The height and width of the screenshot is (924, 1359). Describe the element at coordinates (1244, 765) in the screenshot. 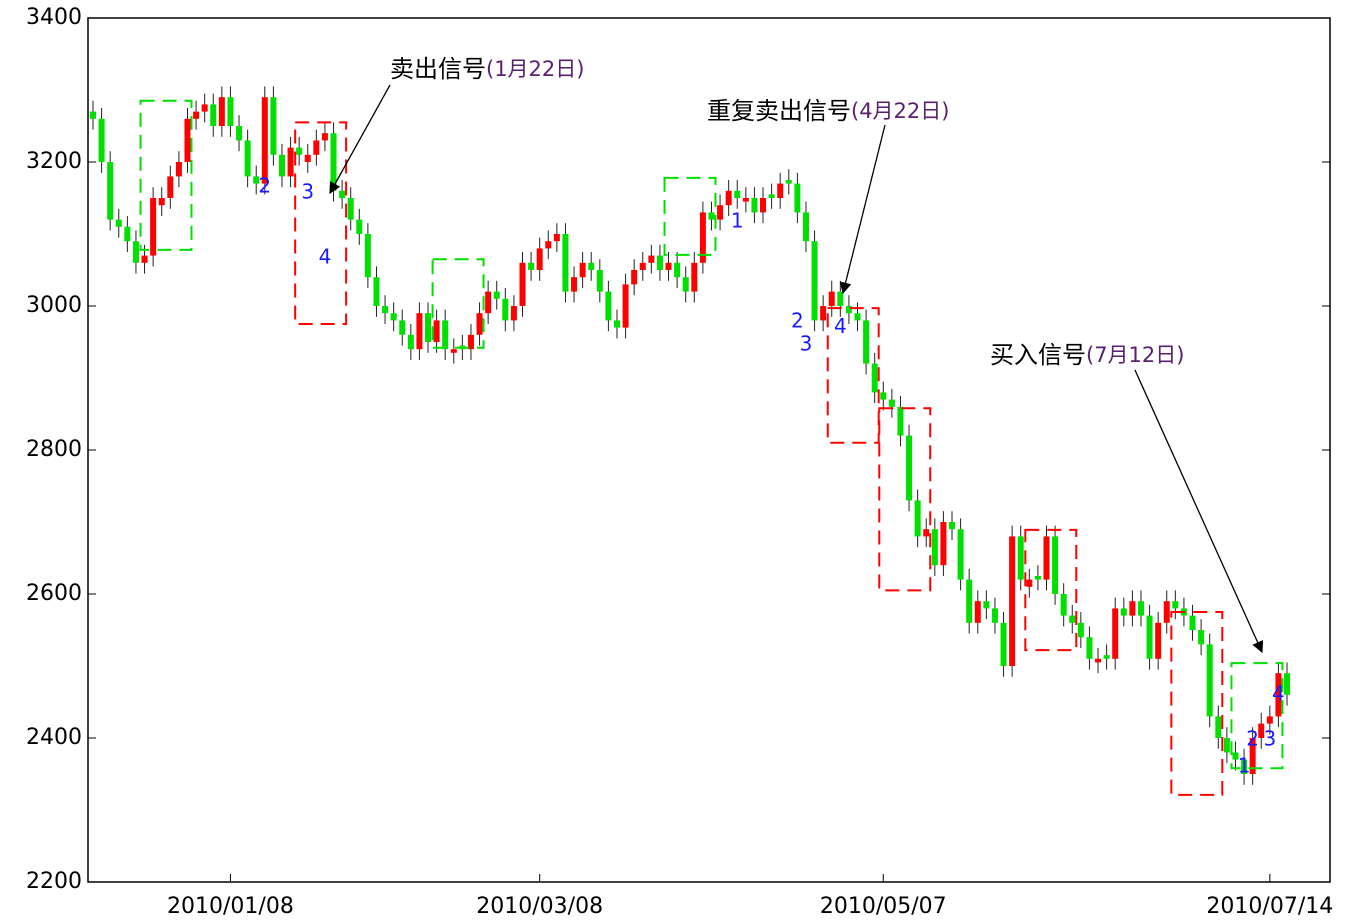

I see `wave-label: 1` at that location.